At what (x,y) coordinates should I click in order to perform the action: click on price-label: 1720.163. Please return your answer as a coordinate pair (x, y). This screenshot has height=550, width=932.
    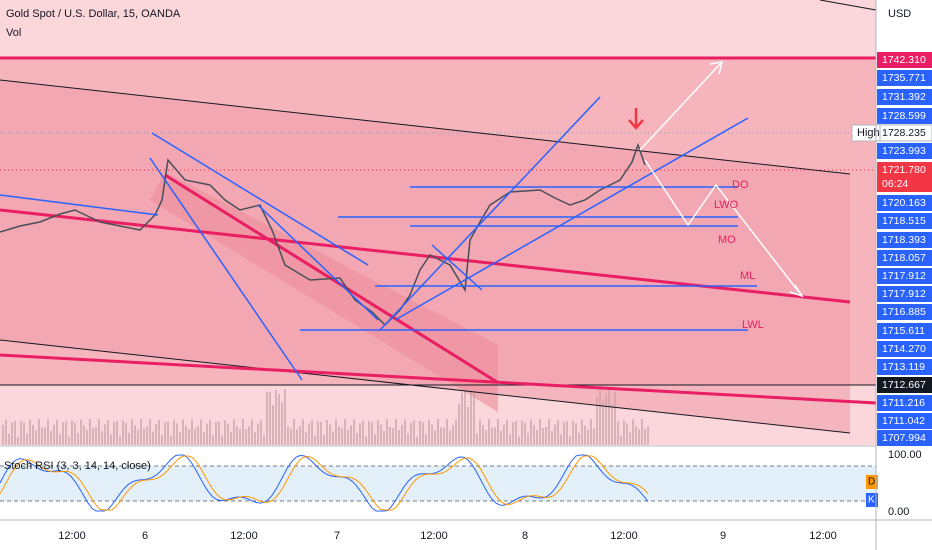
    Looking at the image, I should click on (904, 203).